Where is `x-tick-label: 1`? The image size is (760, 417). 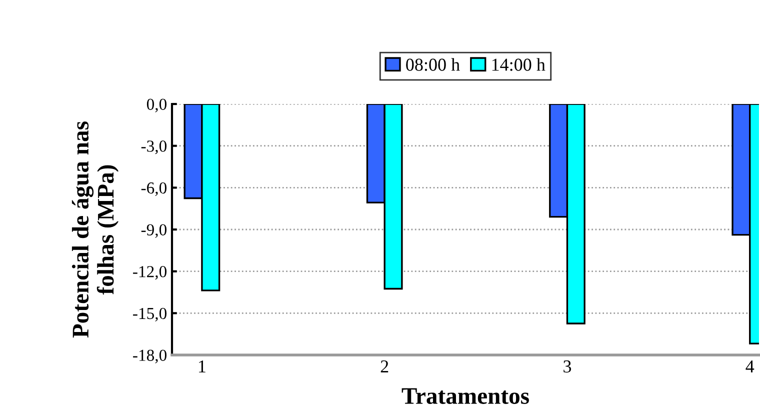
x-tick-label: 1 is located at coordinates (202, 366).